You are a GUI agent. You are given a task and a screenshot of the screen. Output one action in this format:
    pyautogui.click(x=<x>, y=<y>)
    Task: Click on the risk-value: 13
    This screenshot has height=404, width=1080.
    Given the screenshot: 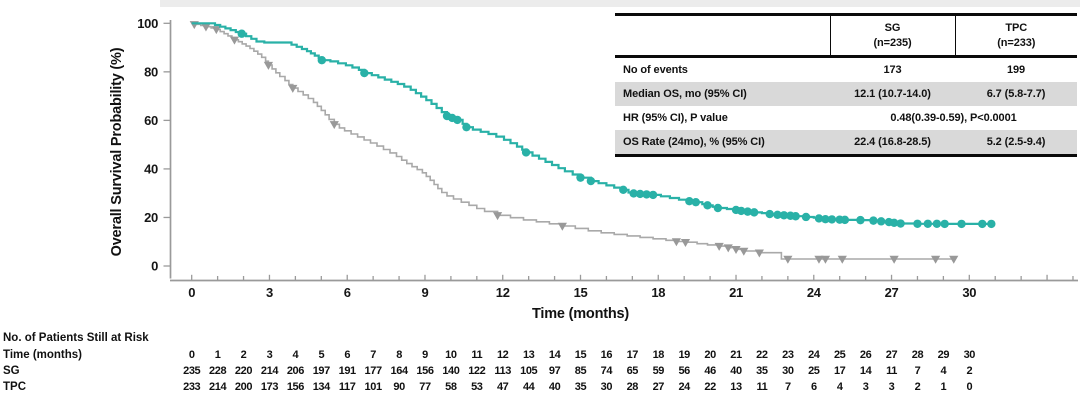 What is the action you would take?
    pyautogui.click(x=528, y=355)
    